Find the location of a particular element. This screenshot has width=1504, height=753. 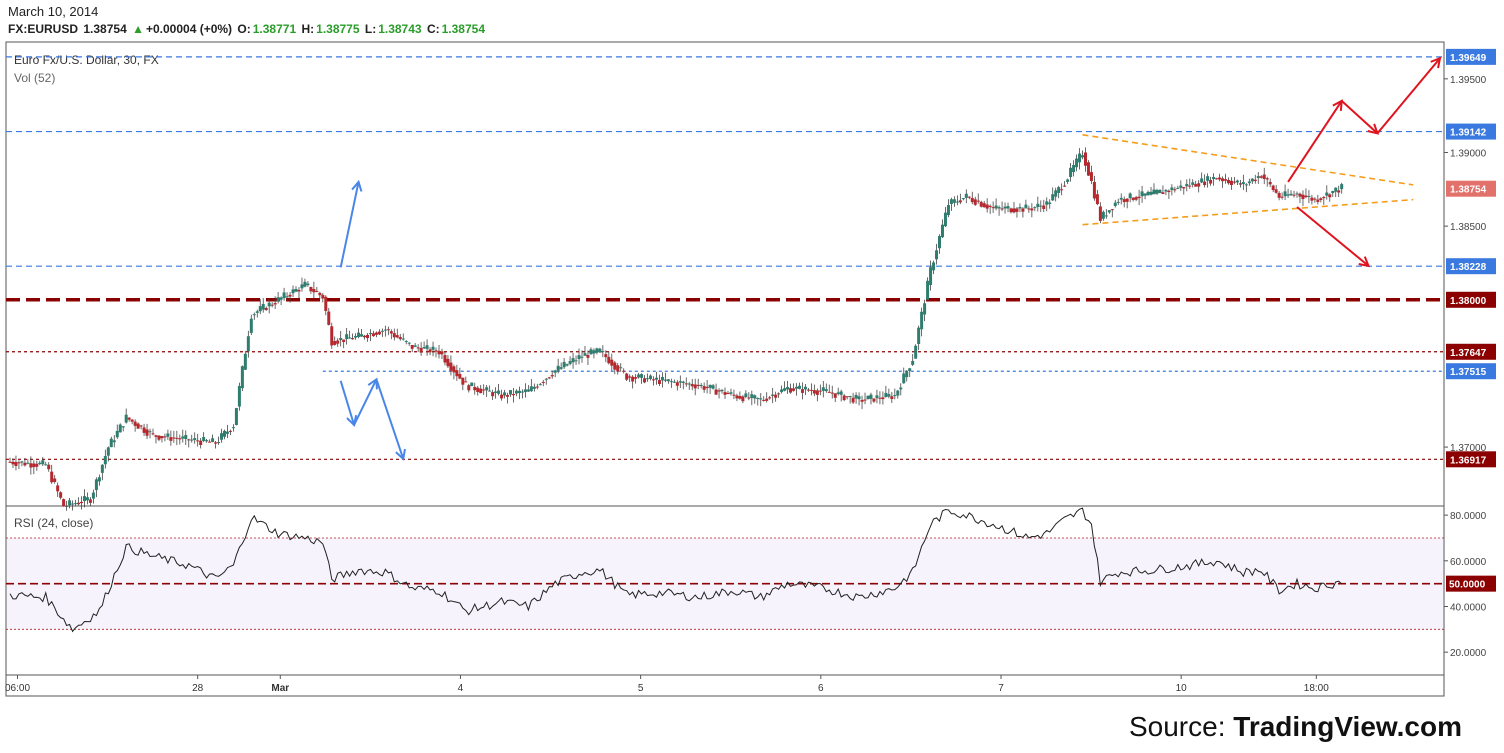

rsi-midline-tag is located at coordinates (1471, 583).